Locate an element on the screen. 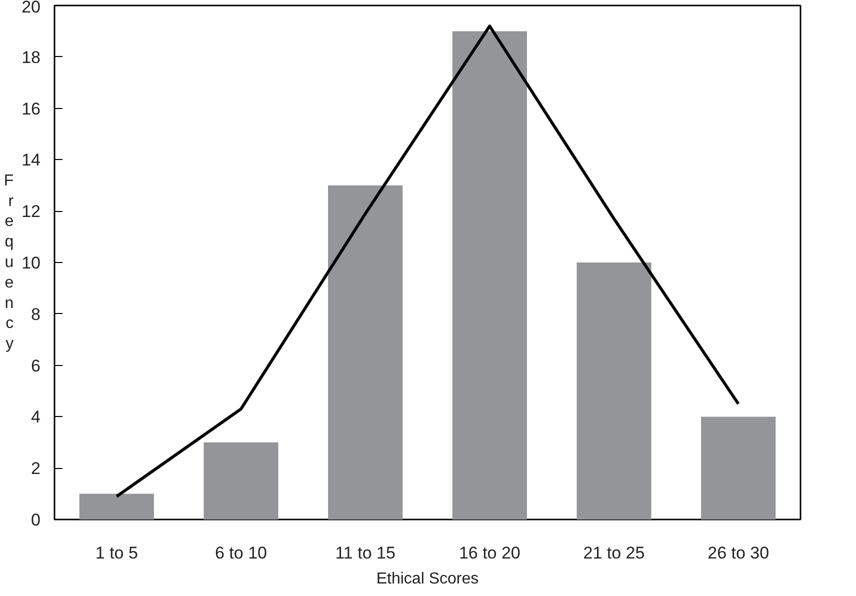 This screenshot has height=596, width=856. x-tick-label: 16 to 20 is located at coordinates (489, 553).